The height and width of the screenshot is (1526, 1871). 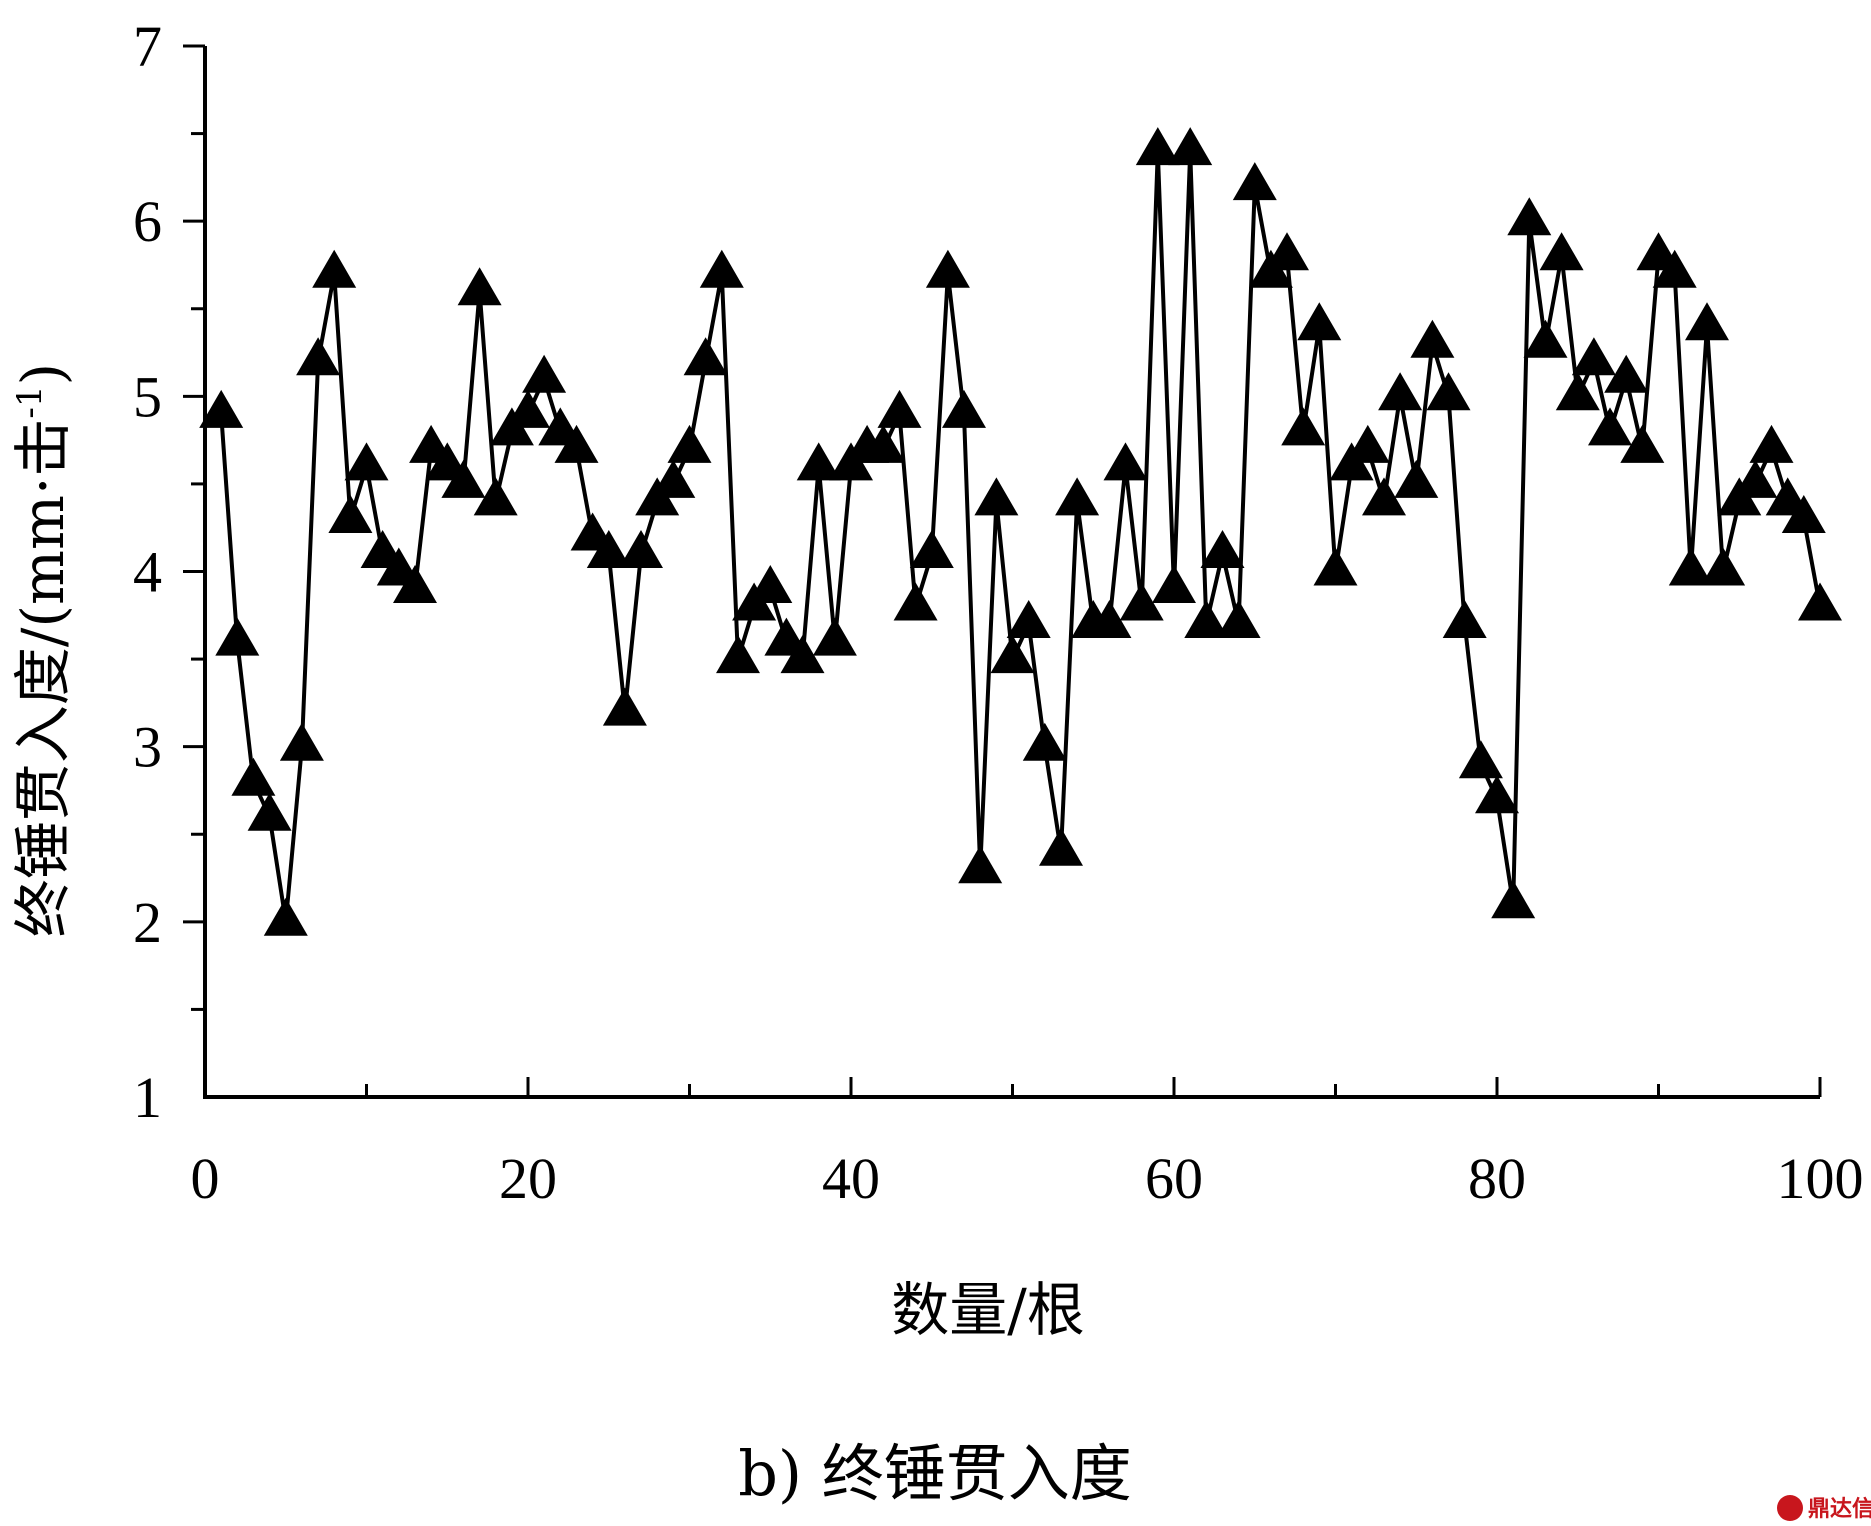 What do you see at coordinates (147, 396) in the screenshot?
I see `y-tick-label: 5` at bounding box center [147, 396].